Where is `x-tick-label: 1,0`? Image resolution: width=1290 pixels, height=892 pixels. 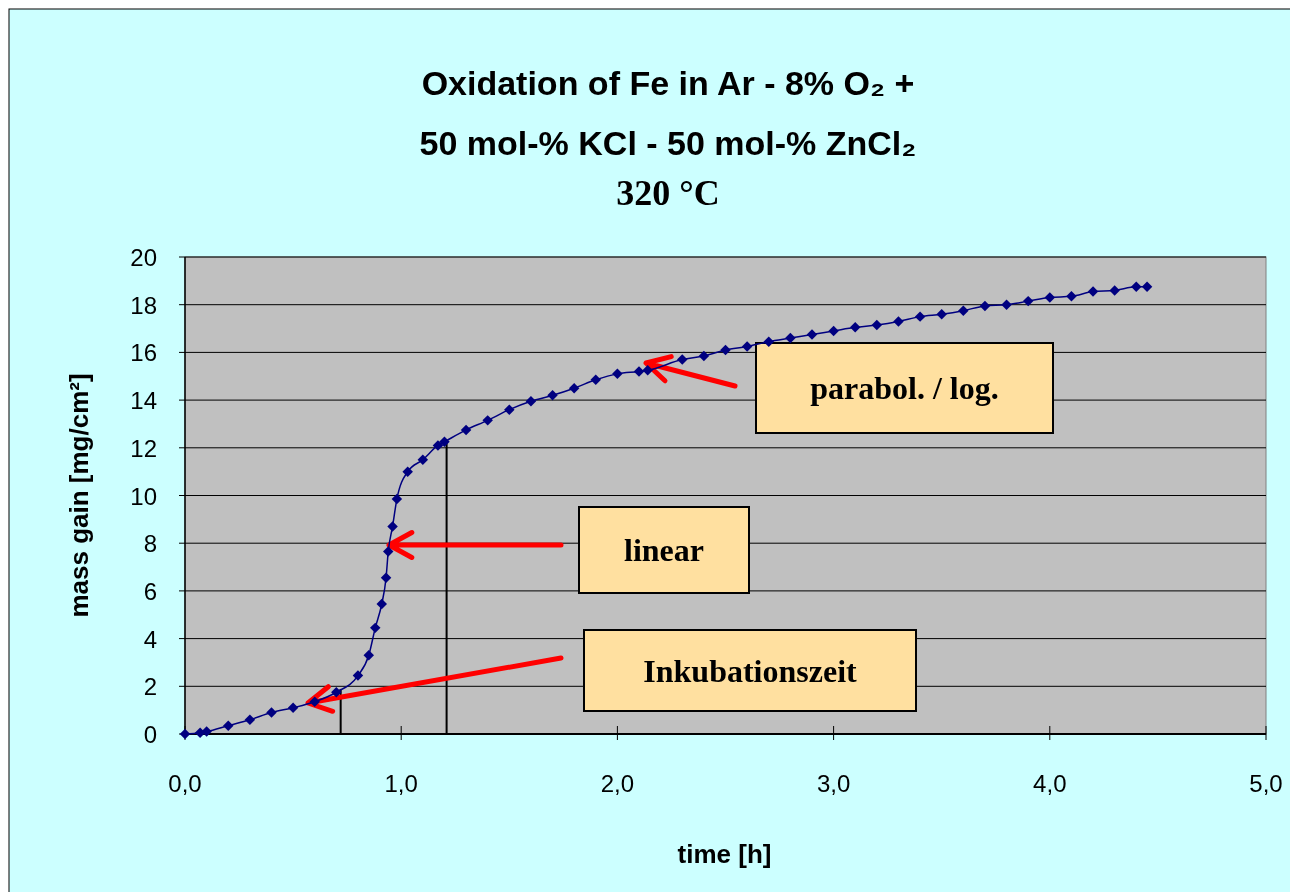
x-tick-label: 1,0 is located at coordinates (401, 783).